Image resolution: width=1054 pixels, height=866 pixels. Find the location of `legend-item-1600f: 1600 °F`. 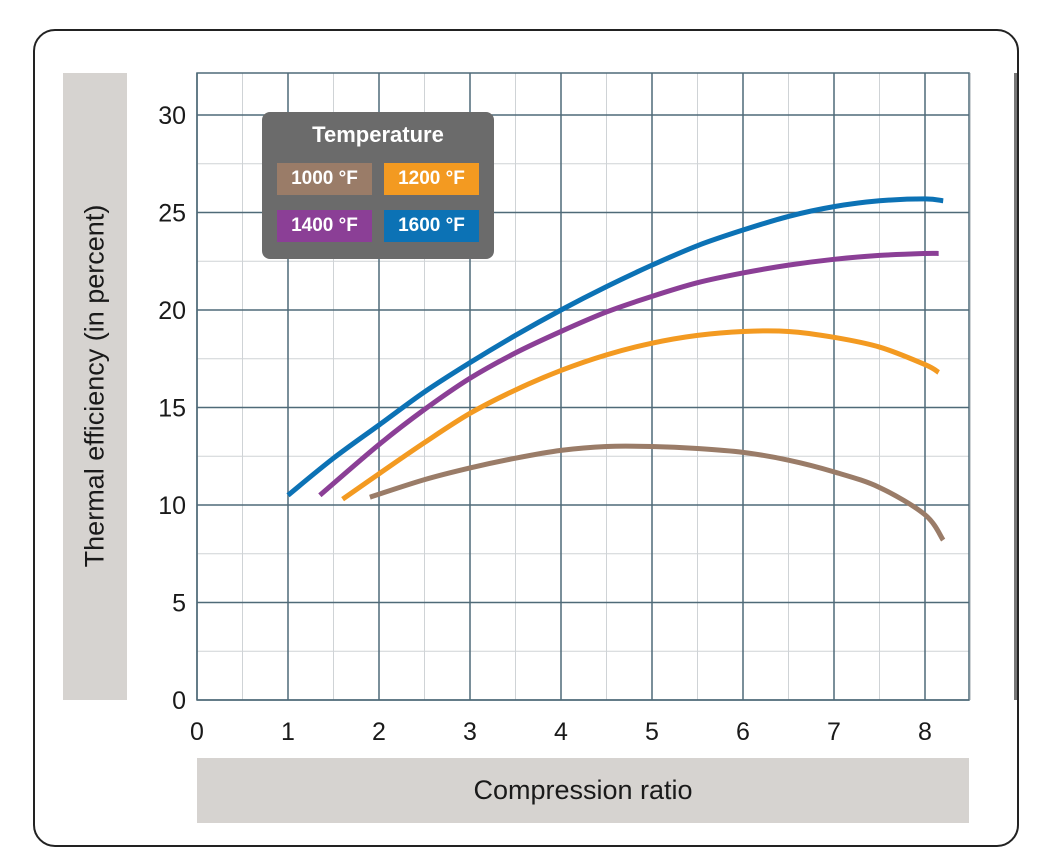

legend-item-1600f: 1600 °F is located at coordinates (431, 226).